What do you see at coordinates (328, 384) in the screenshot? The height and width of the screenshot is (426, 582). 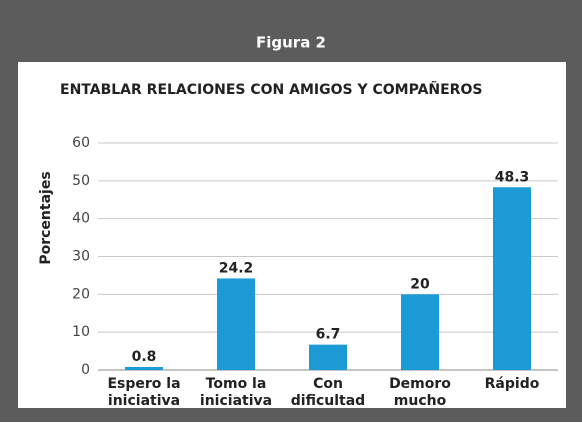 I see `x-tick-label: Con` at bounding box center [328, 384].